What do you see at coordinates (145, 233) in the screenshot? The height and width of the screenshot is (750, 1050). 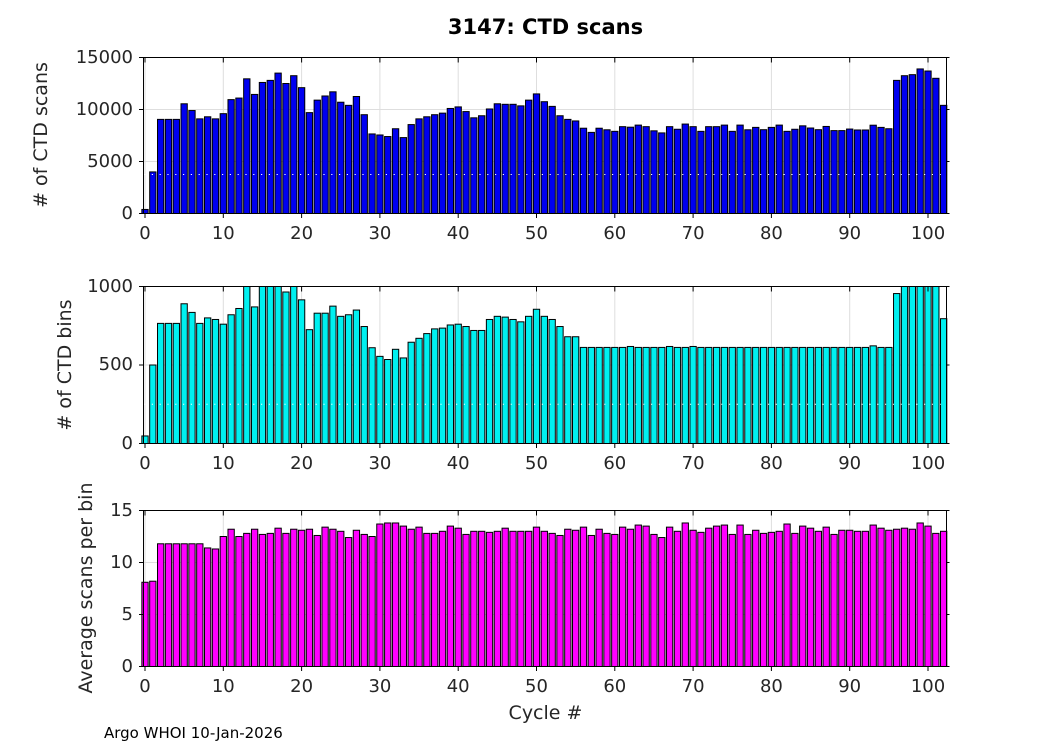 I see `x-tick-label: 0` at bounding box center [145, 233].